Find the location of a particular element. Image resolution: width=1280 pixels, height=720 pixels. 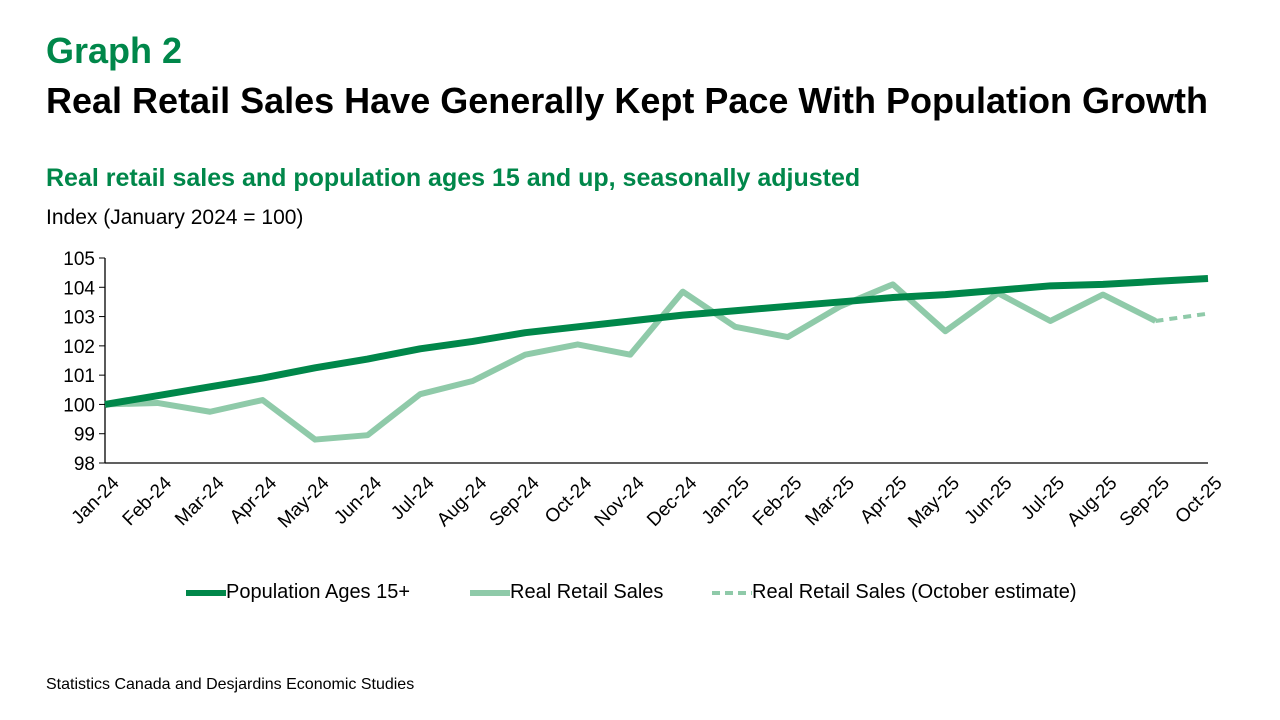

y-tick-label: 100 is located at coordinates (79, 405).